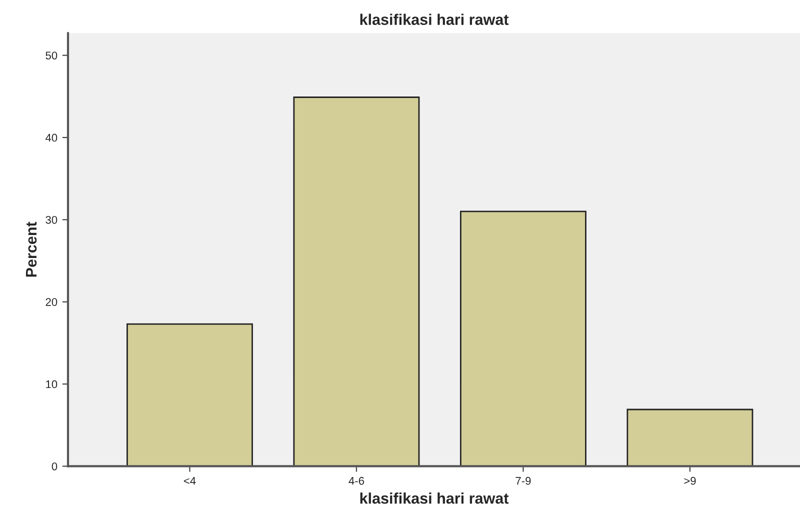 This screenshot has width=800, height=518. I want to click on x-tick-label: 7-9, so click(523, 480).